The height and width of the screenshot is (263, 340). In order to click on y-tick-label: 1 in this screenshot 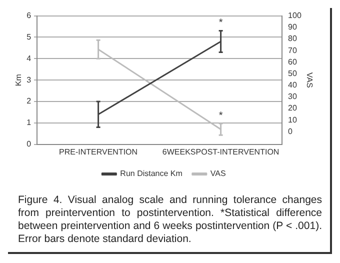, I will do `click(29, 123)`.